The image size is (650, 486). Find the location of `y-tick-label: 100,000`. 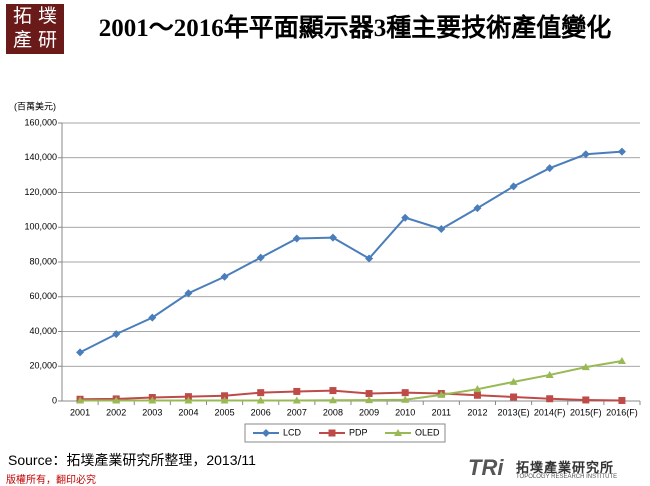

y-tick-label: 100,000 is located at coordinates (40, 227).